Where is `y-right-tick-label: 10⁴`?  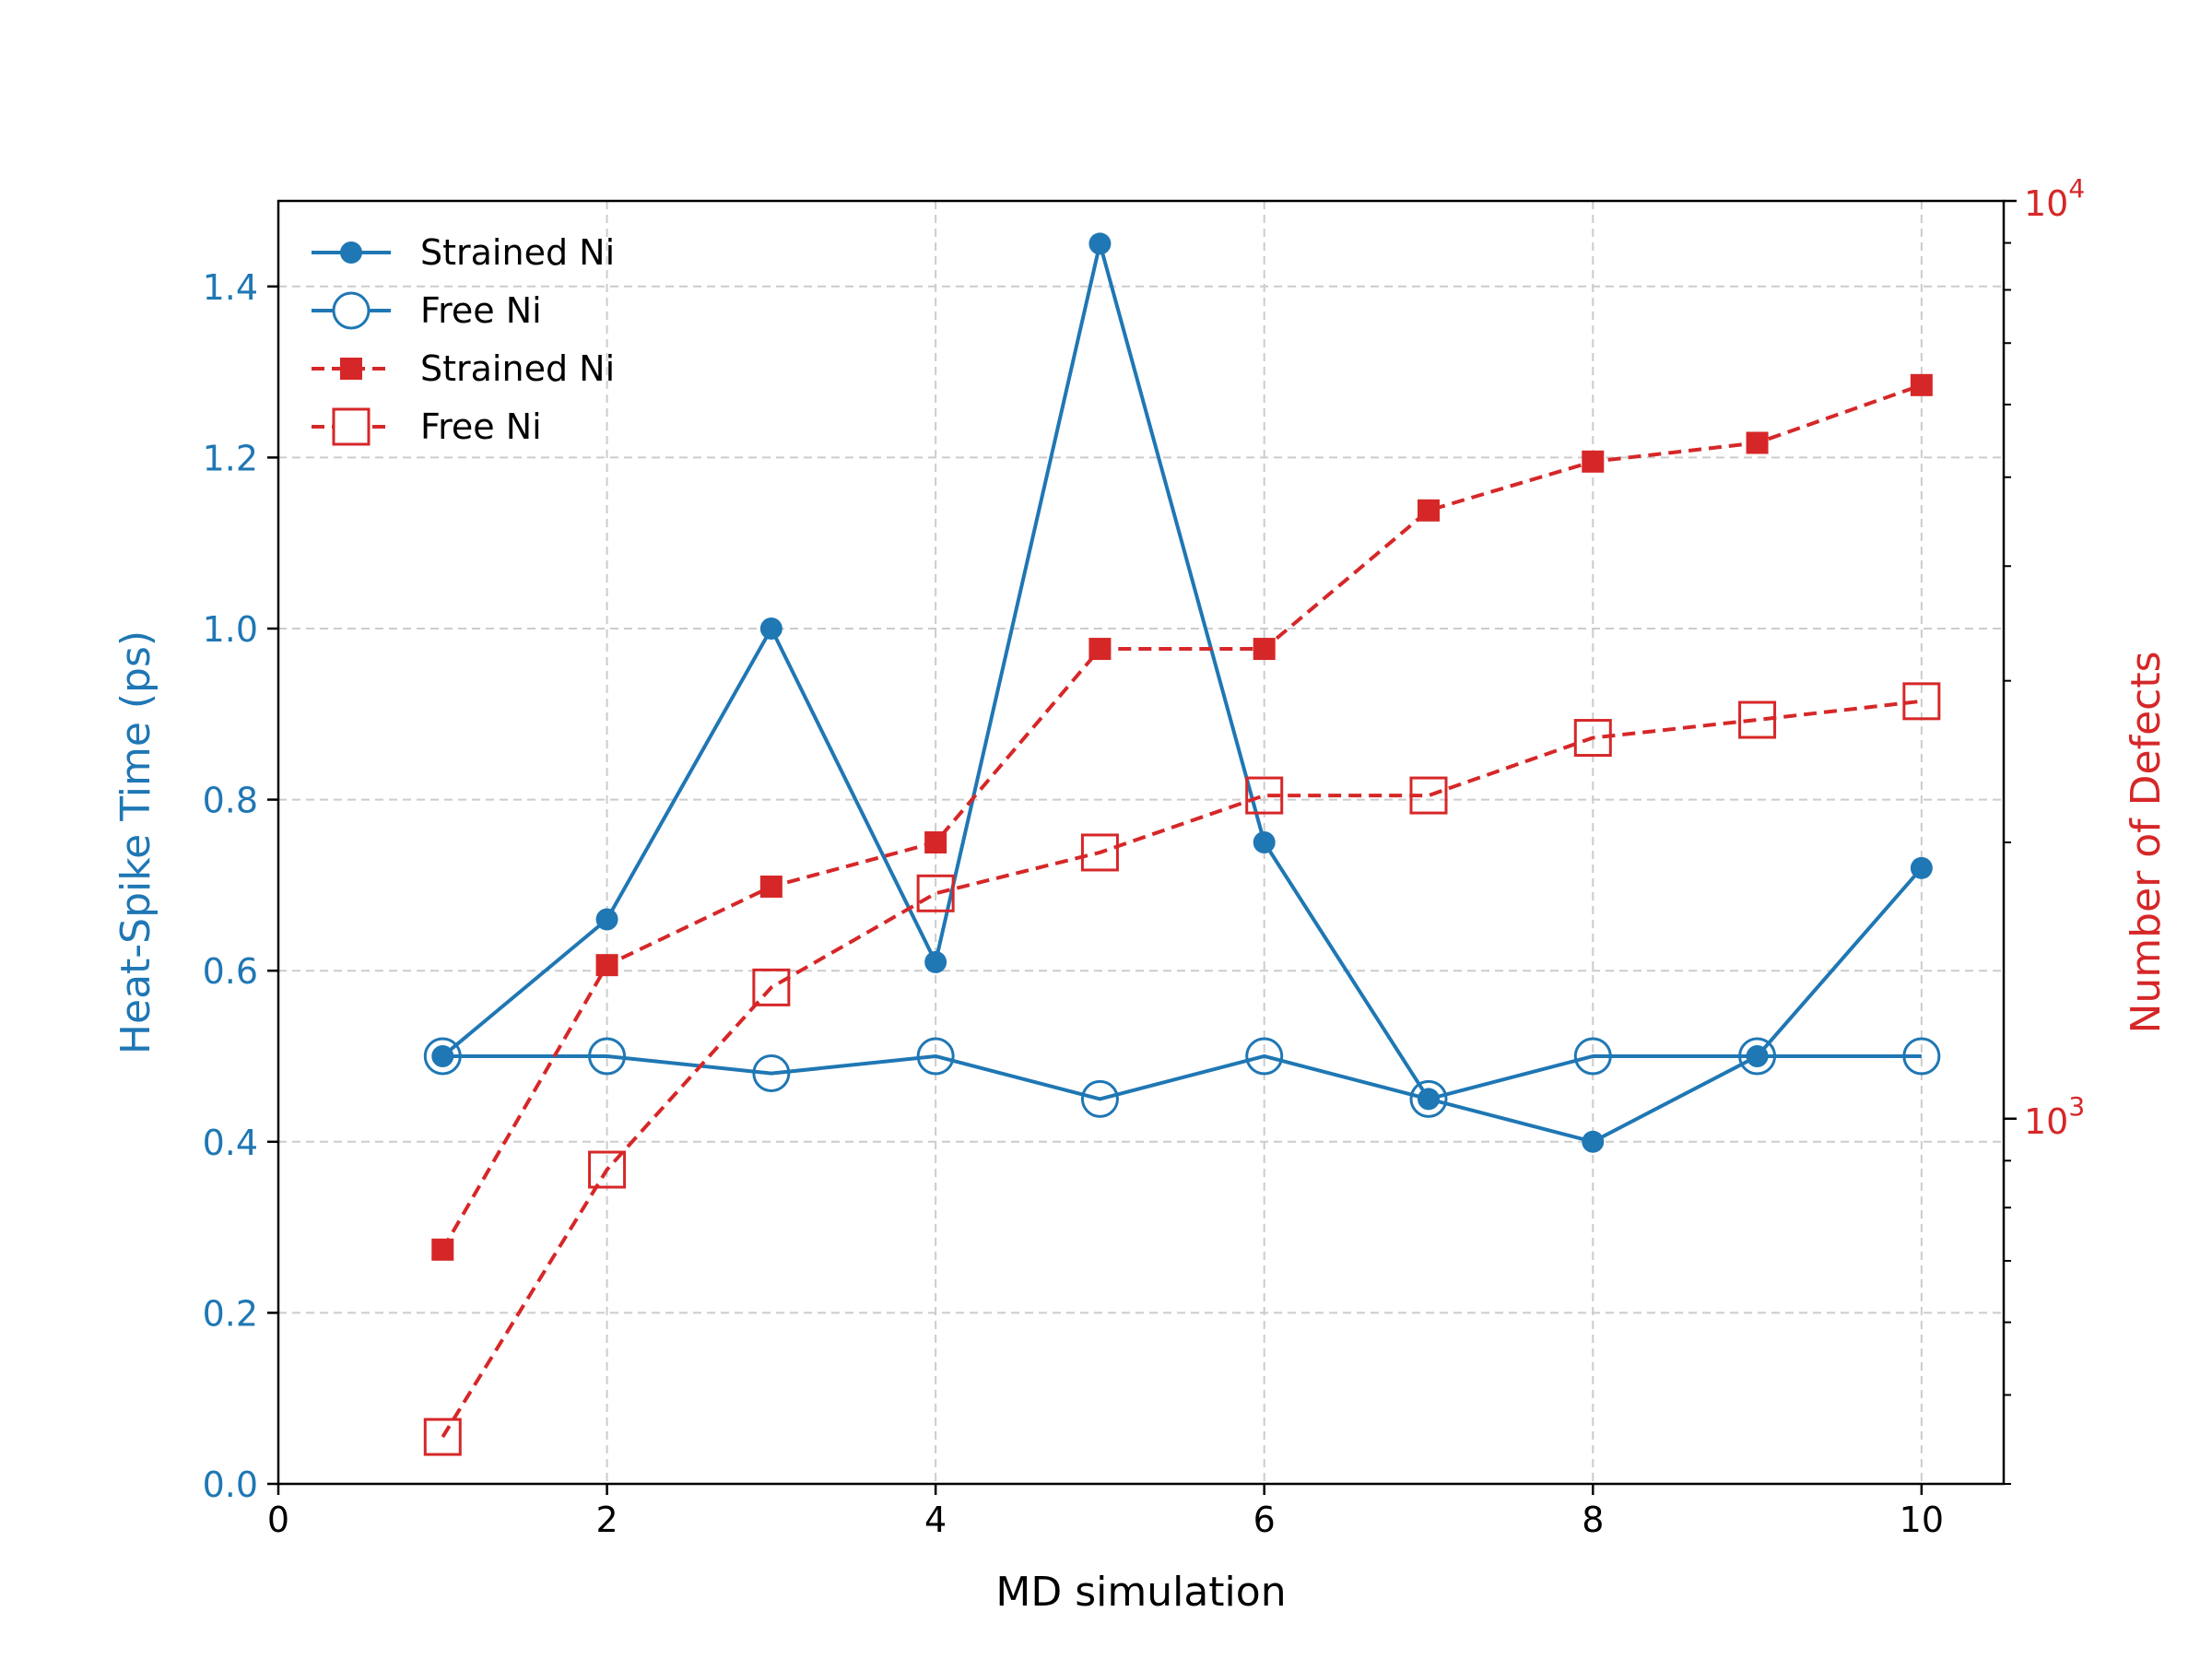
y-right-tick-label: 10⁴ is located at coordinates (2054, 198).